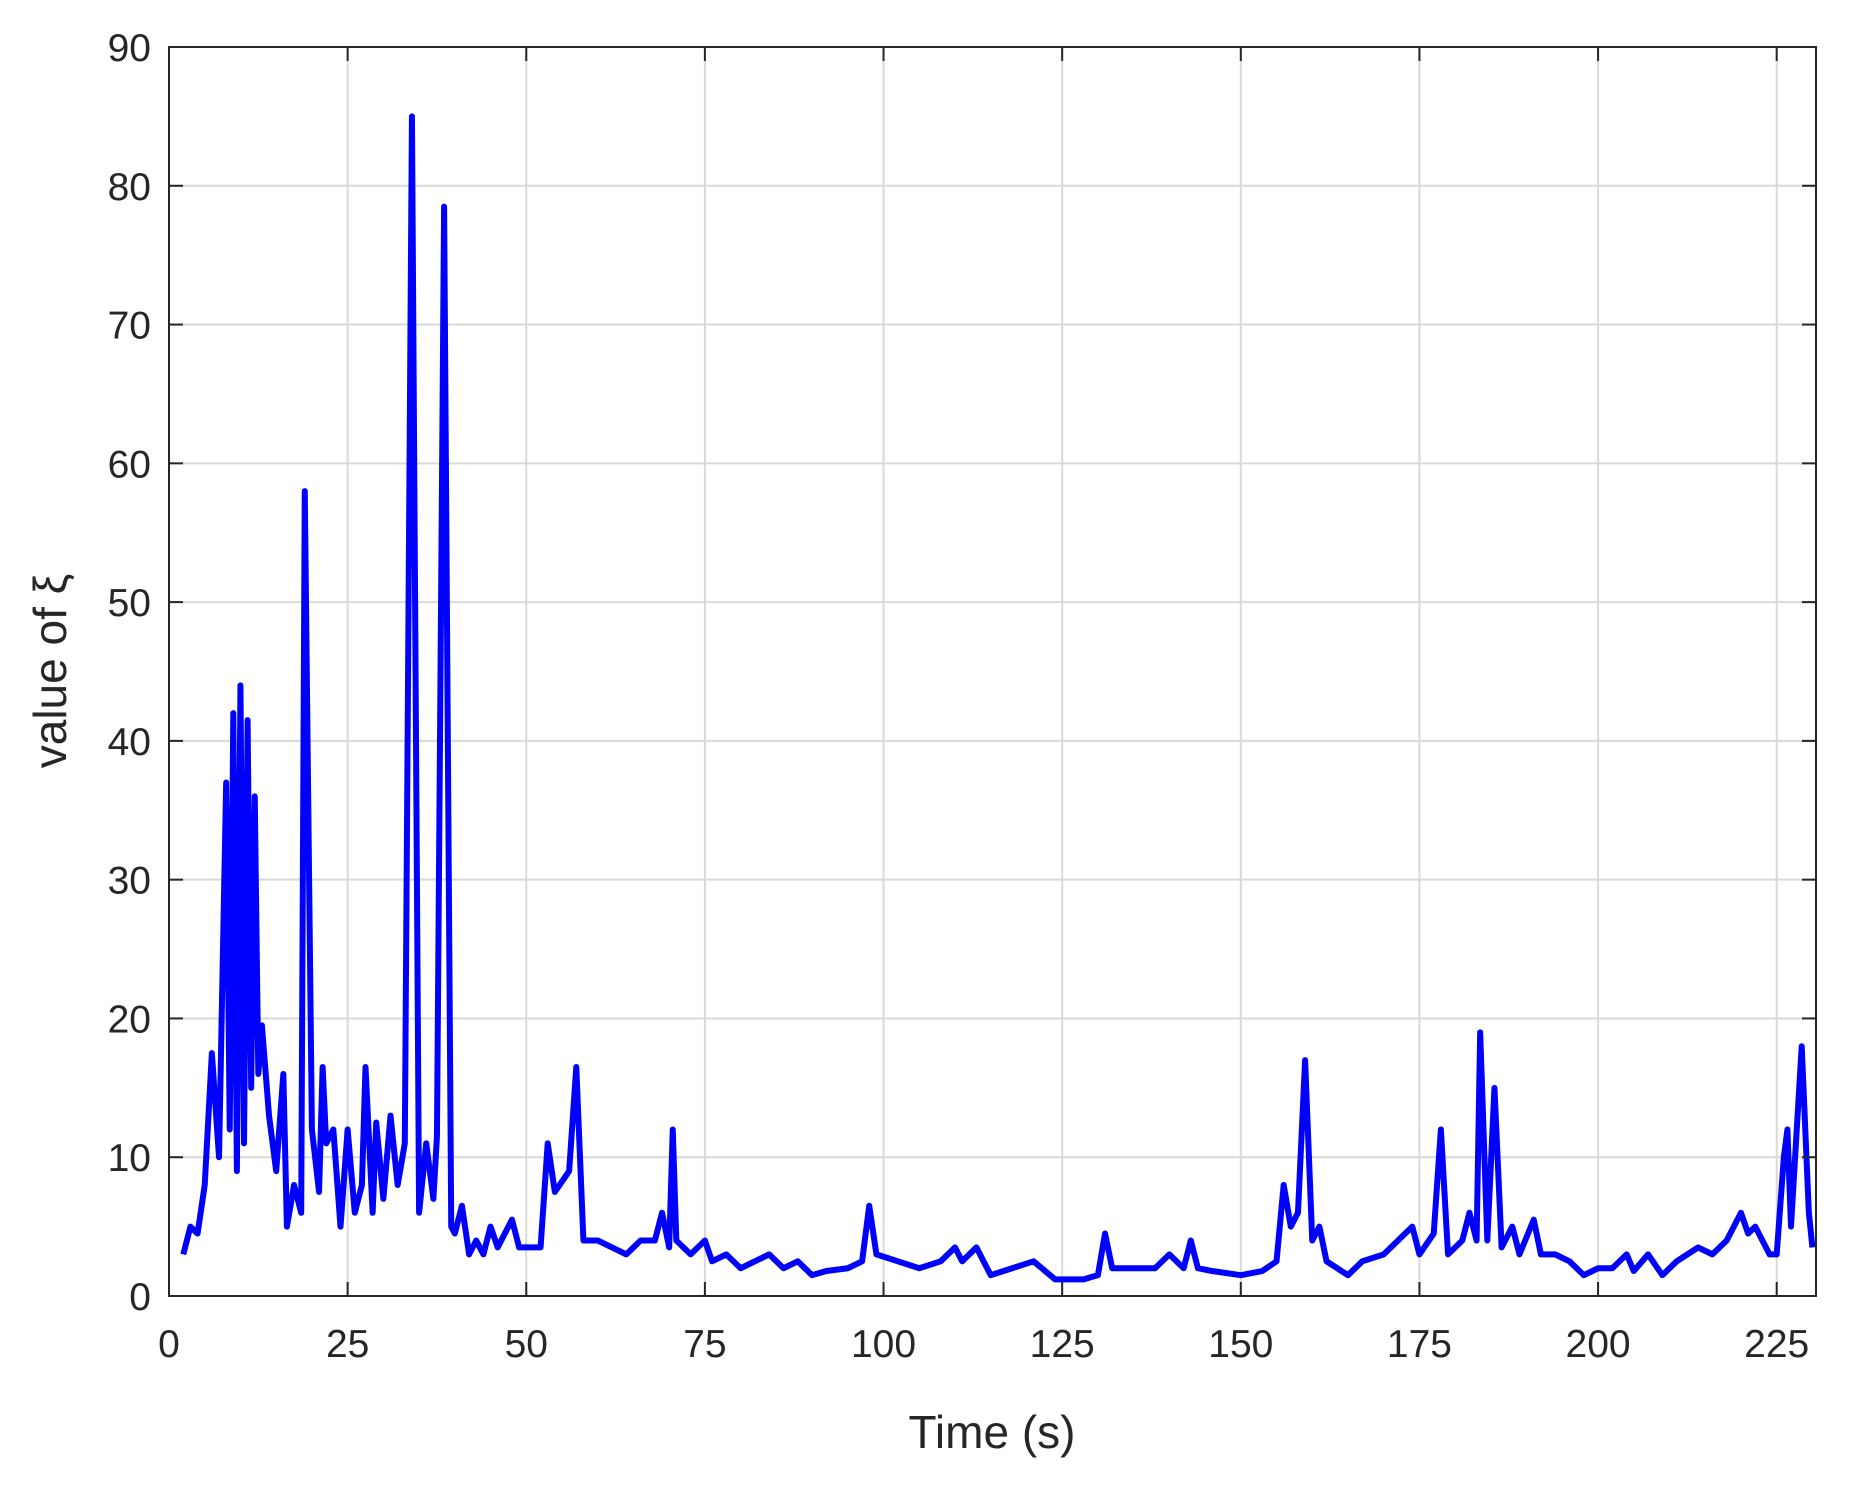 The image size is (1851, 1491). Describe the element at coordinates (1062, 1344) in the screenshot. I see `x-tick-label: 125` at that location.